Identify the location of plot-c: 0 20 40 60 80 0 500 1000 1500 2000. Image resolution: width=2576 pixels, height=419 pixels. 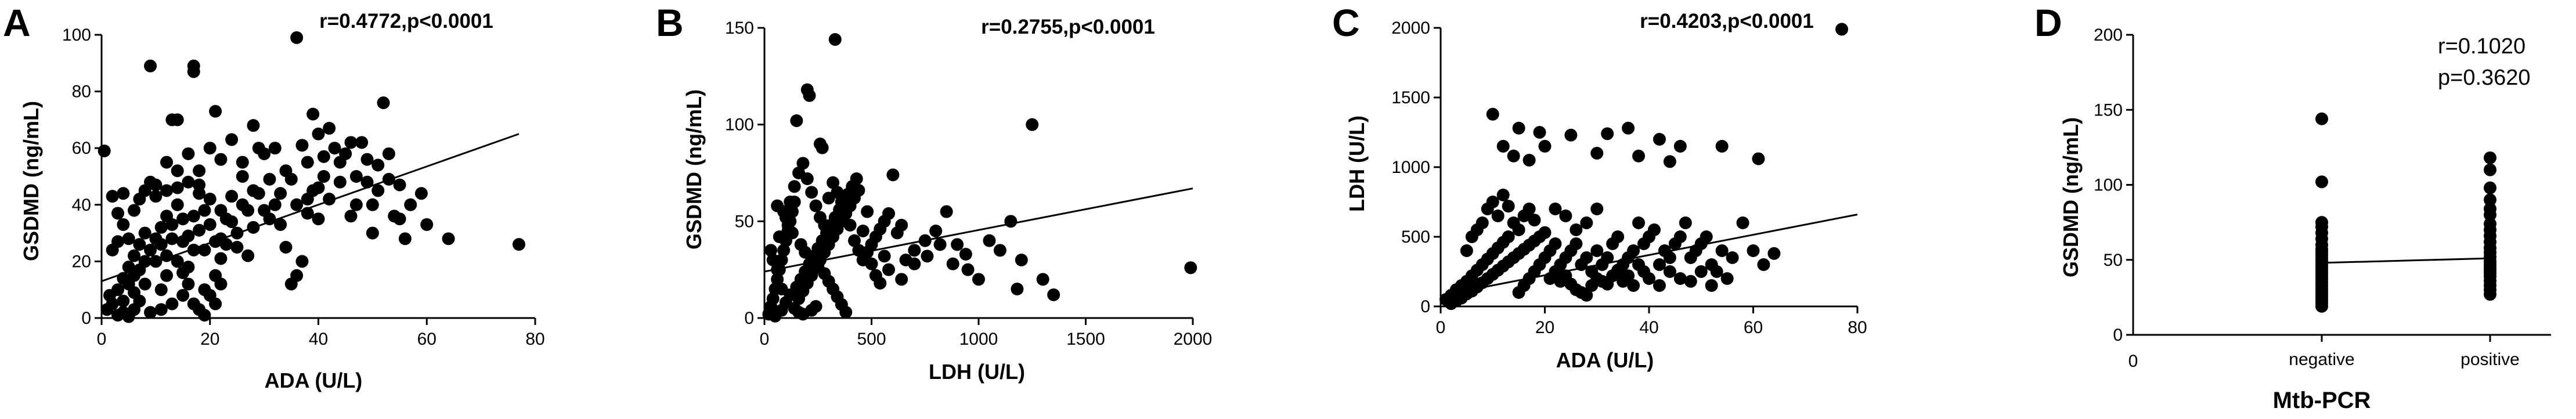
(1629, 178).